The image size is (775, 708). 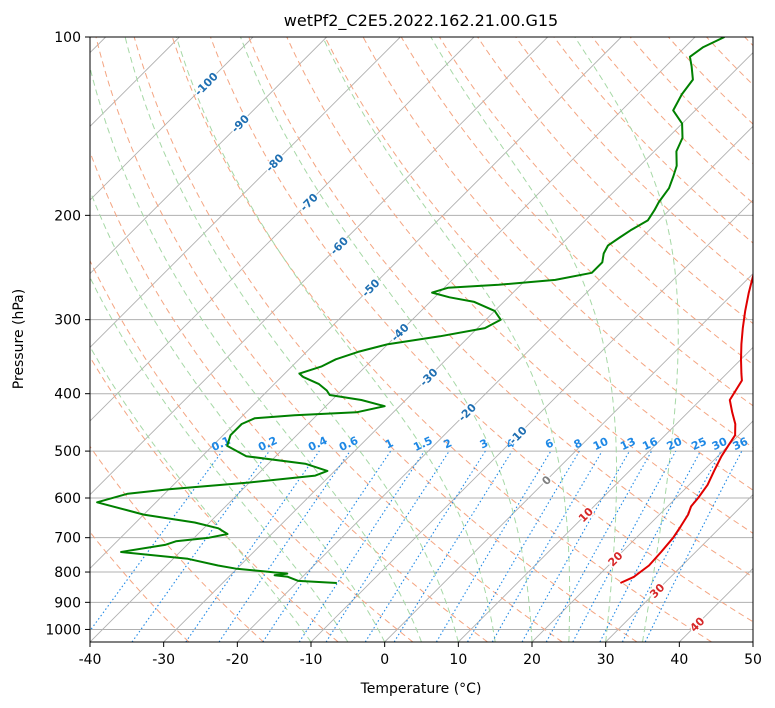 What do you see at coordinates (67, 321) in the screenshot?
I see `y-tick-label: 300` at bounding box center [67, 321].